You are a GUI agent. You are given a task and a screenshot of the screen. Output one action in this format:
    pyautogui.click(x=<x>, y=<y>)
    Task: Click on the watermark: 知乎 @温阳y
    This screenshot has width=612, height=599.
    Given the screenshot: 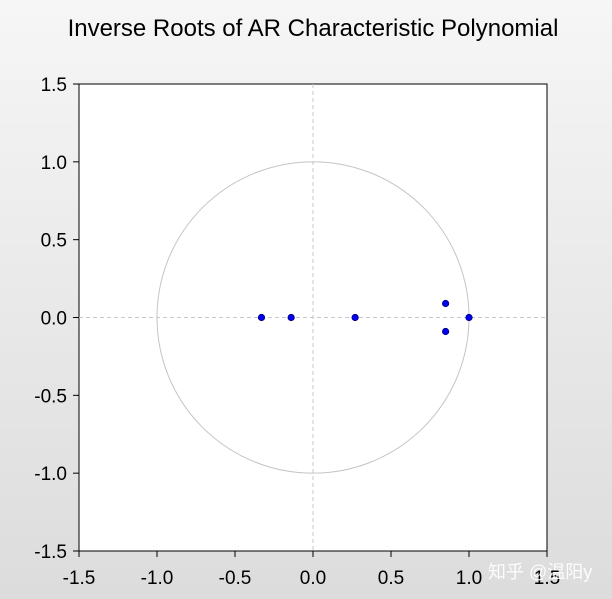 What is the action you would take?
    pyautogui.click(x=540, y=572)
    